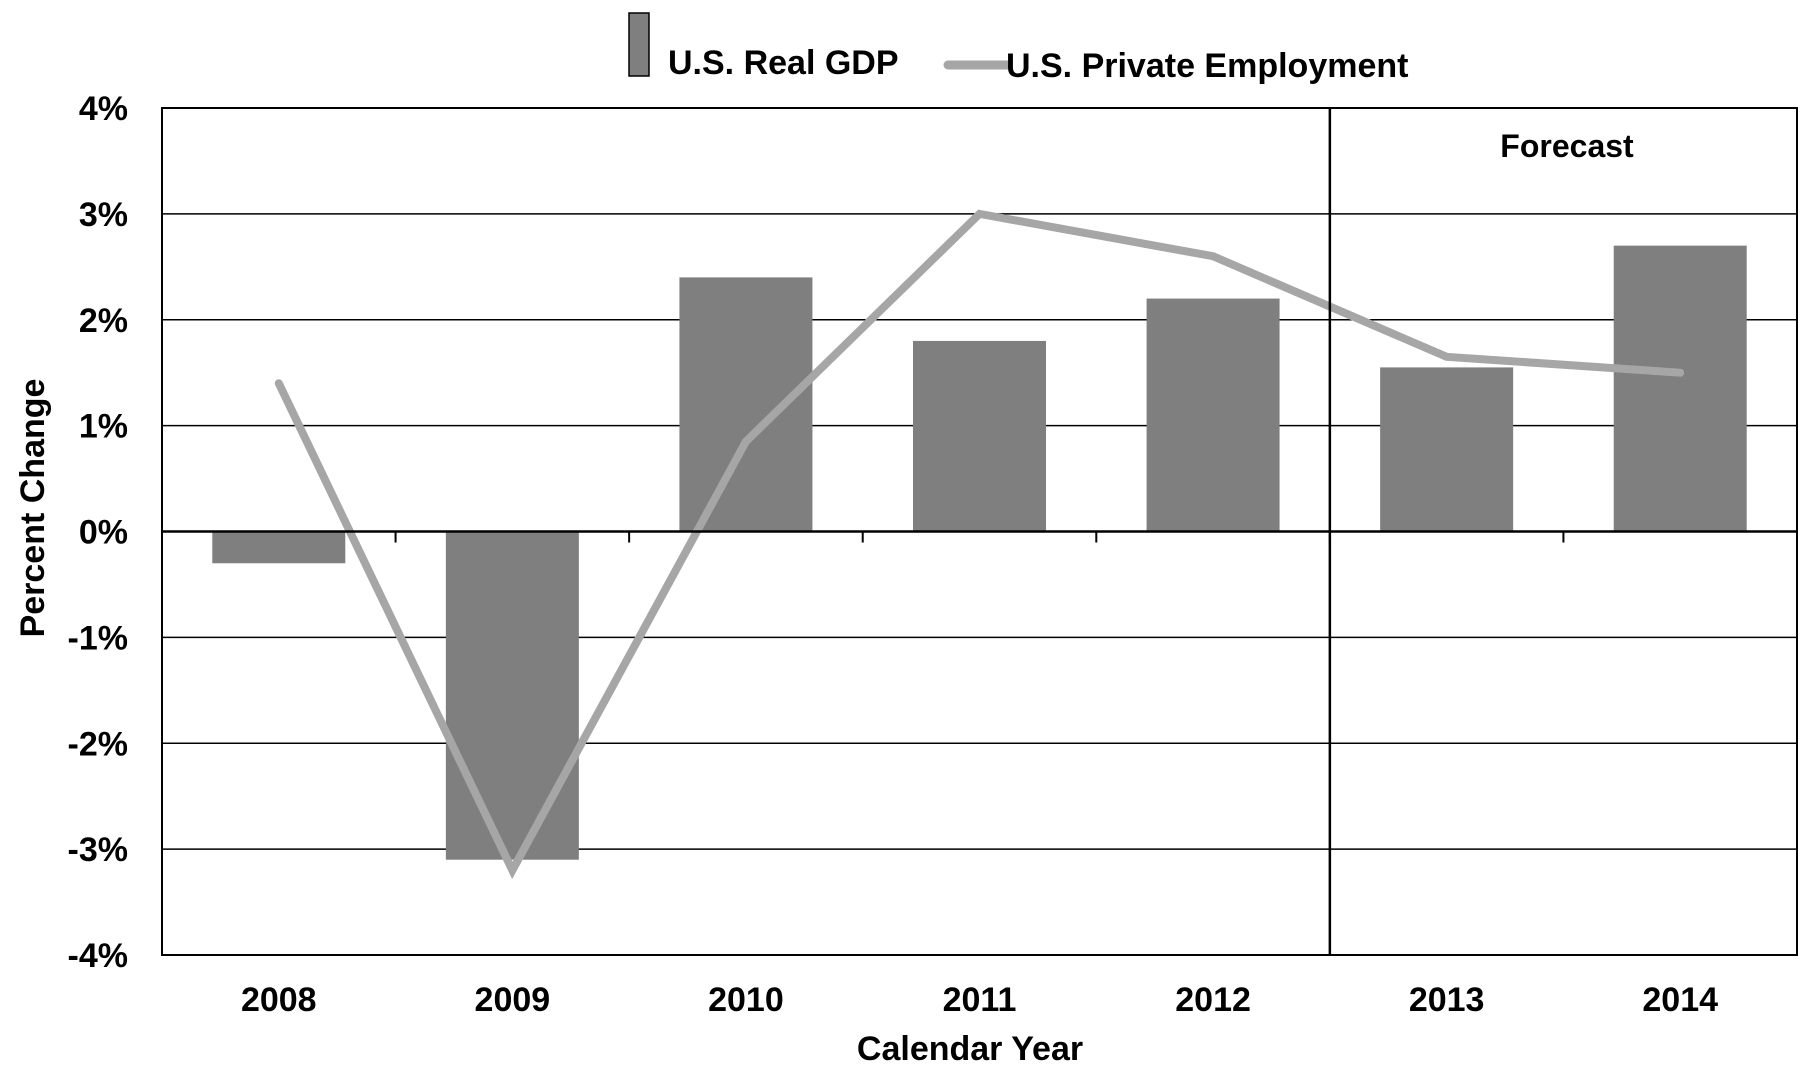  I want to click on x-tick-label: 2010, so click(746, 1000).